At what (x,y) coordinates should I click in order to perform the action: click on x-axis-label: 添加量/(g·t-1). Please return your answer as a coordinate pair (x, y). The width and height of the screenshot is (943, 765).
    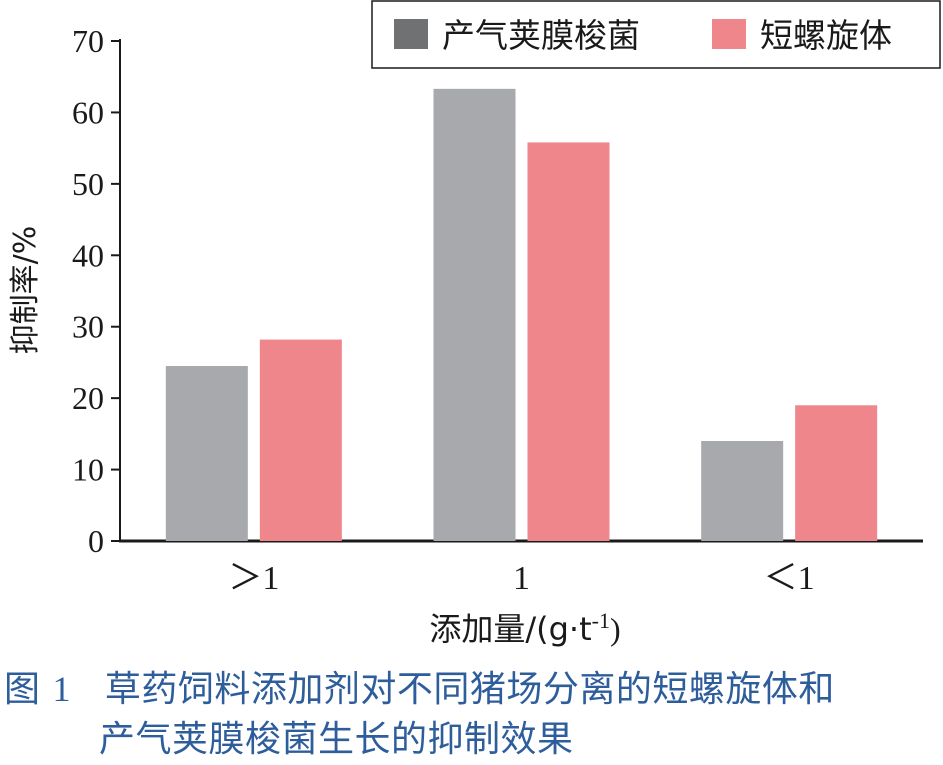
    Looking at the image, I should click on (524, 628).